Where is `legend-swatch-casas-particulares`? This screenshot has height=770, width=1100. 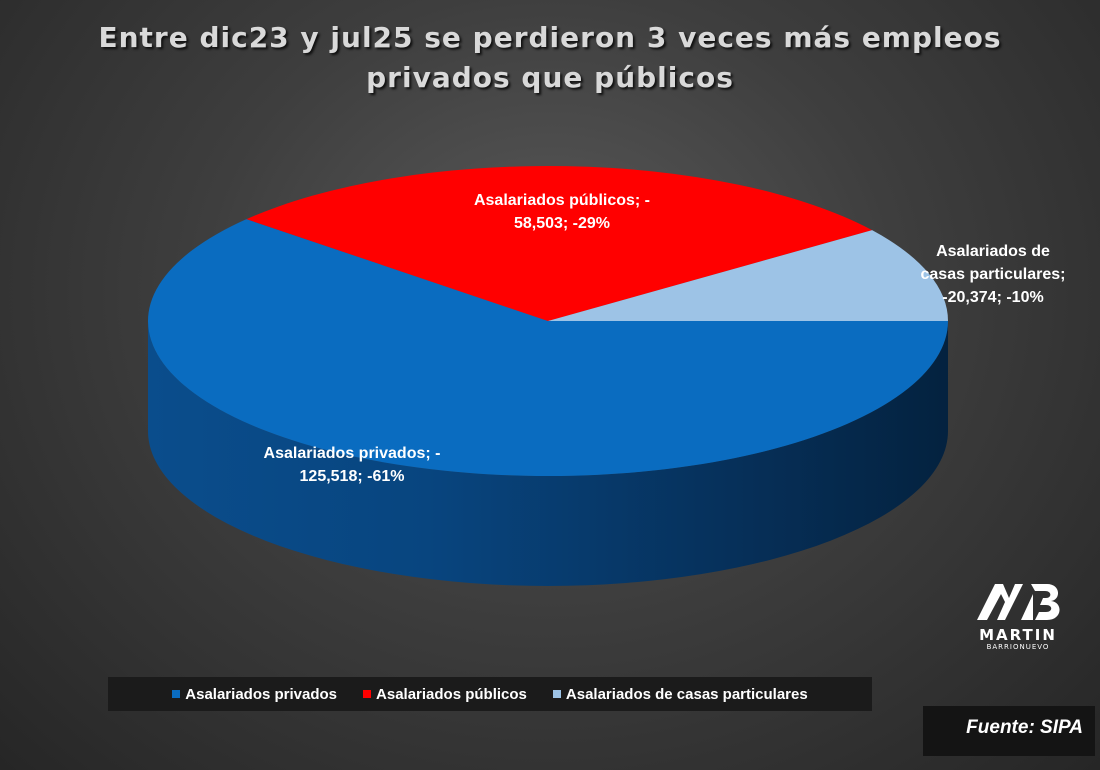
legend-swatch-casas-particulares is located at coordinates (556, 694).